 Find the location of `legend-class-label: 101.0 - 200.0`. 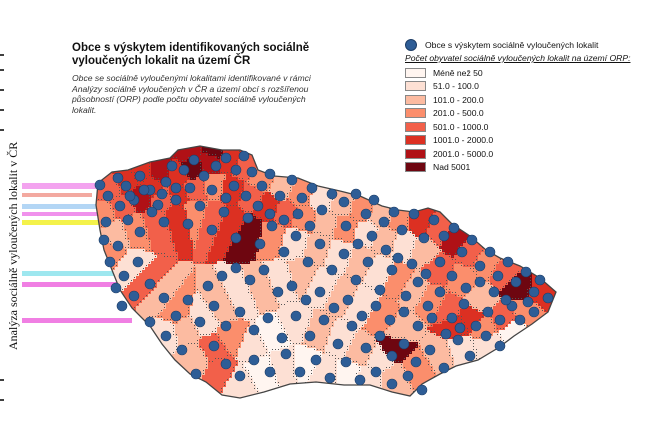

legend-class-label: 101.0 - 200.0 is located at coordinates (458, 99).